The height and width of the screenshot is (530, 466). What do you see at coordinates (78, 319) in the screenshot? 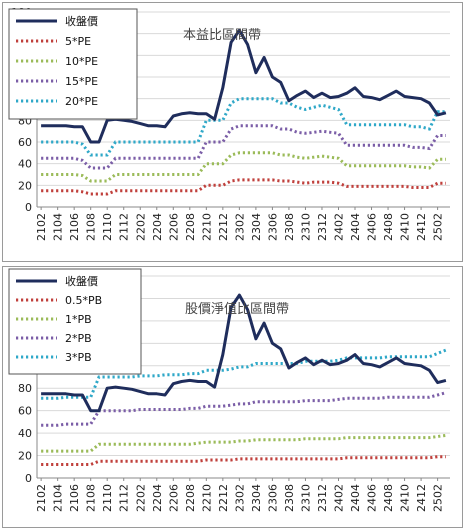
I see `legend-label-2: 1*PB` at bounding box center [78, 319].